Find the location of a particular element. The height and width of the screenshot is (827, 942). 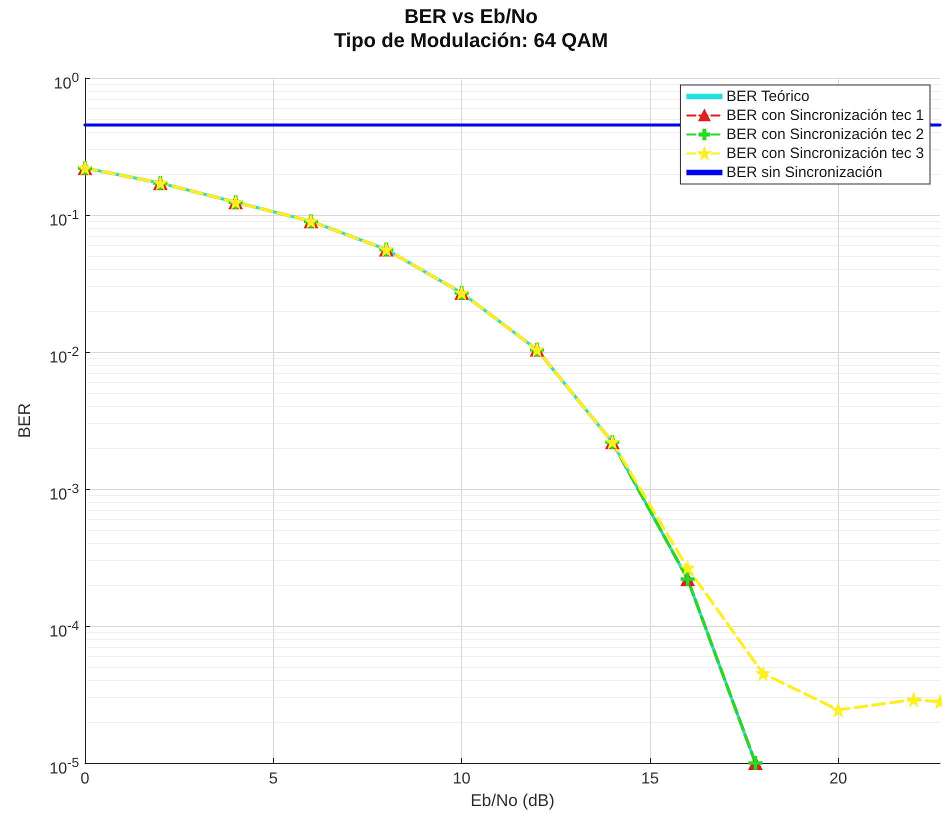

x-tick-label: 0 is located at coordinates (85, 779).